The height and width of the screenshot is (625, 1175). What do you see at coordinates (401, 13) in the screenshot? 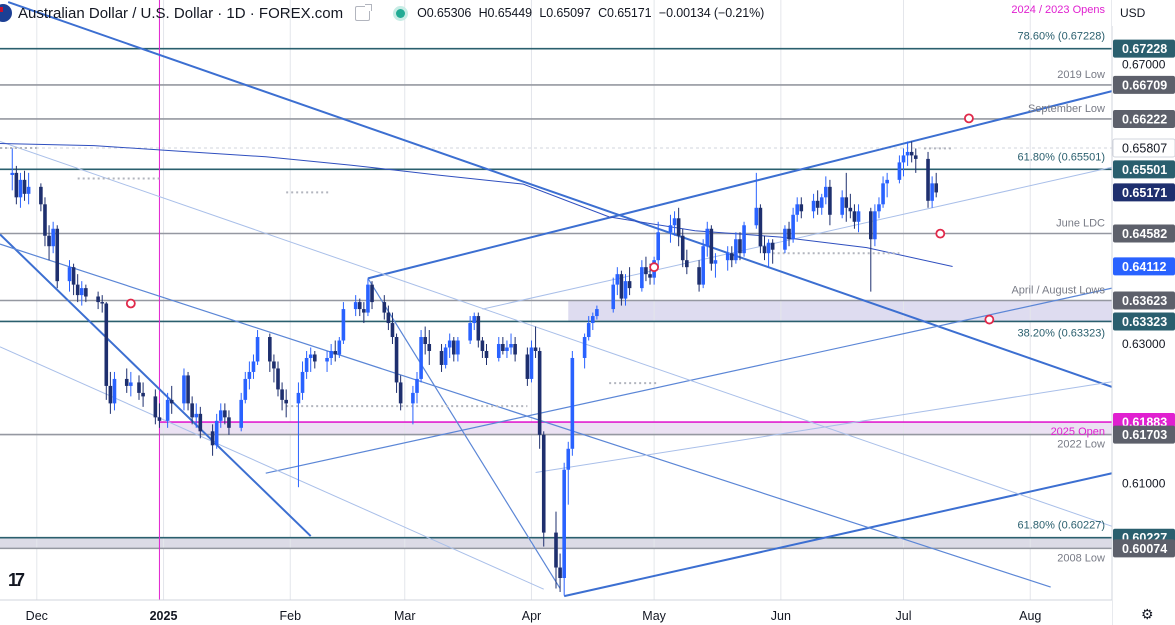
I see `market-status-icon` at bounding box center [401, 13].